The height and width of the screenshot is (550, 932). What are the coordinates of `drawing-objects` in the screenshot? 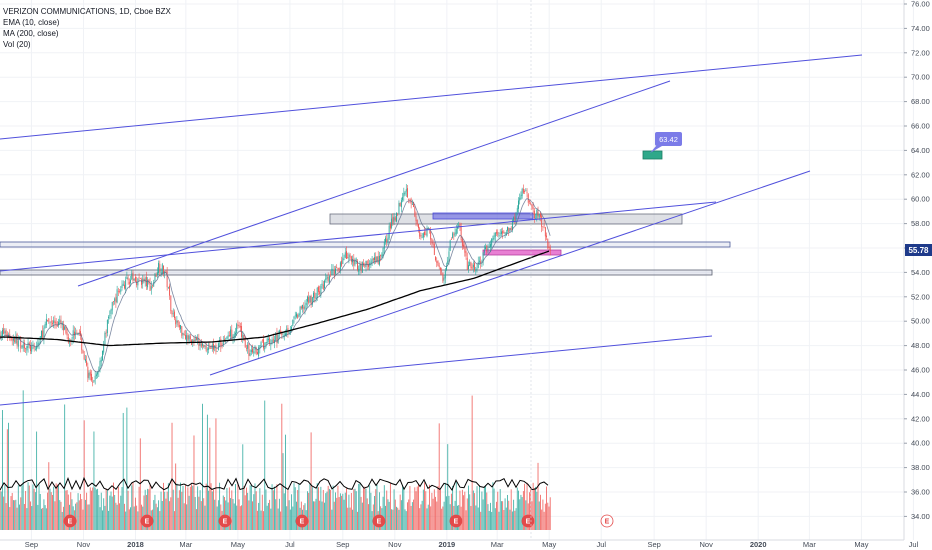 It's located at (365, 244).